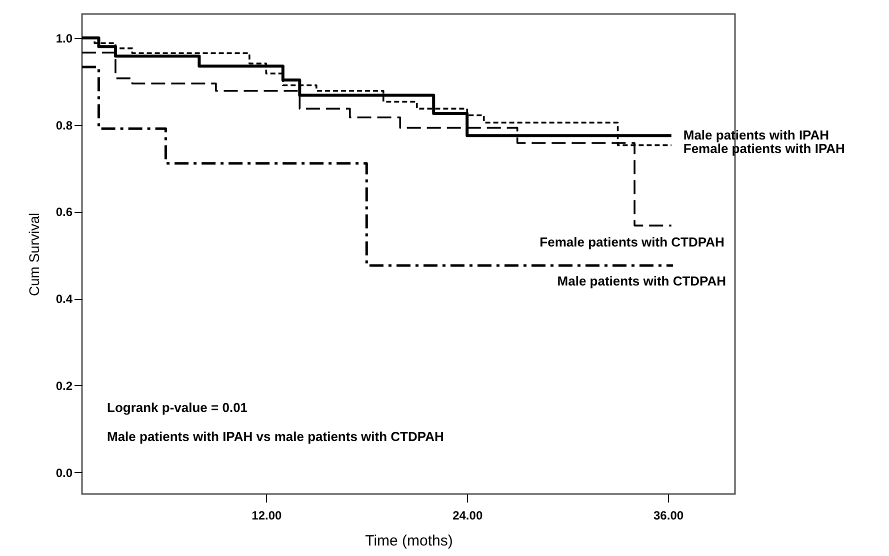 The image size is (889, 556). Describe the element at coordinates (64, 385) in the screenshot. I see `y-tick-label: 0.2` at that location.